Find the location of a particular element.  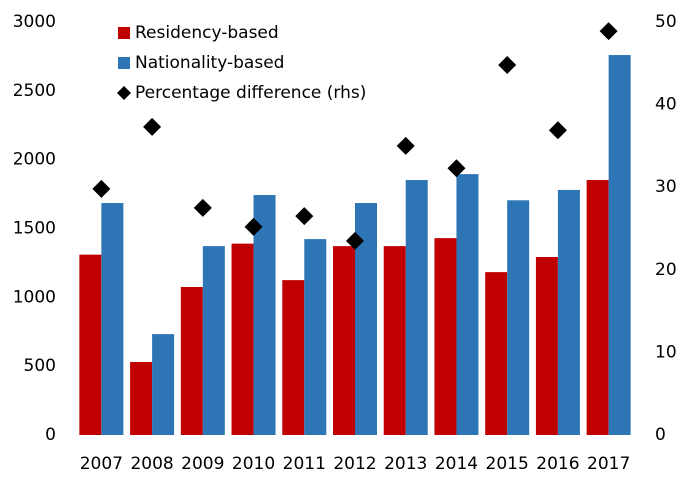

y2-tick-label: 10 is located at coordinates (666, 352).